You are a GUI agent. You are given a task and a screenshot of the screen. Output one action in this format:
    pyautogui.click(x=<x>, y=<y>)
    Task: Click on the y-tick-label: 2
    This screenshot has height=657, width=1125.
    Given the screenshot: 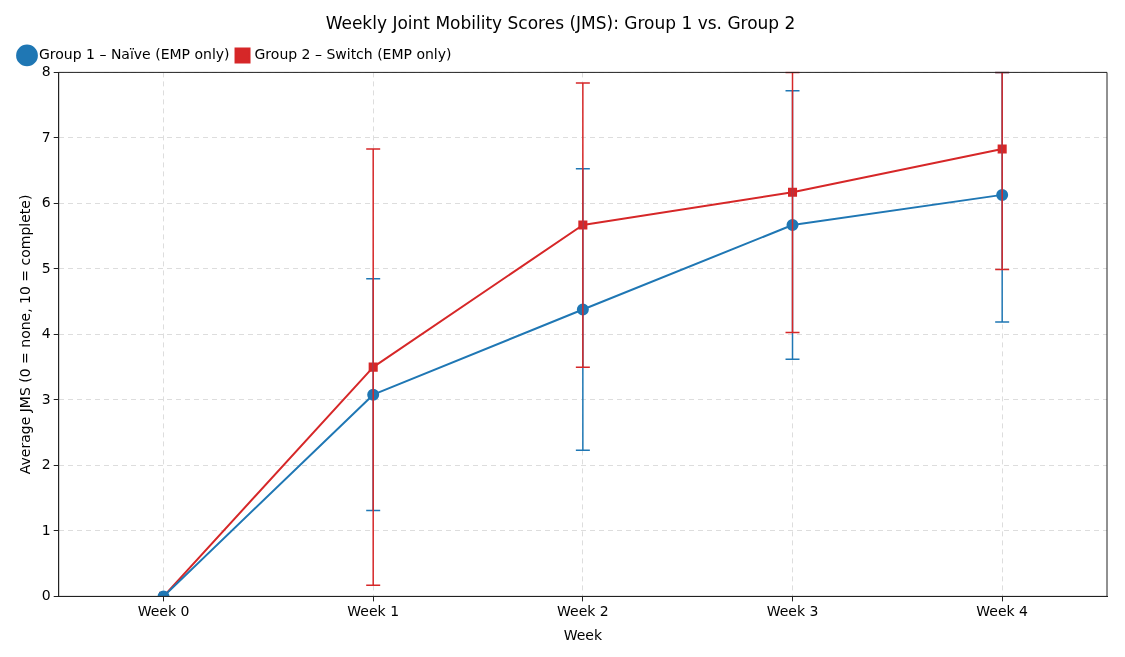 What is the action you would take?
    pyautogui.click(x=46, y=464)
    